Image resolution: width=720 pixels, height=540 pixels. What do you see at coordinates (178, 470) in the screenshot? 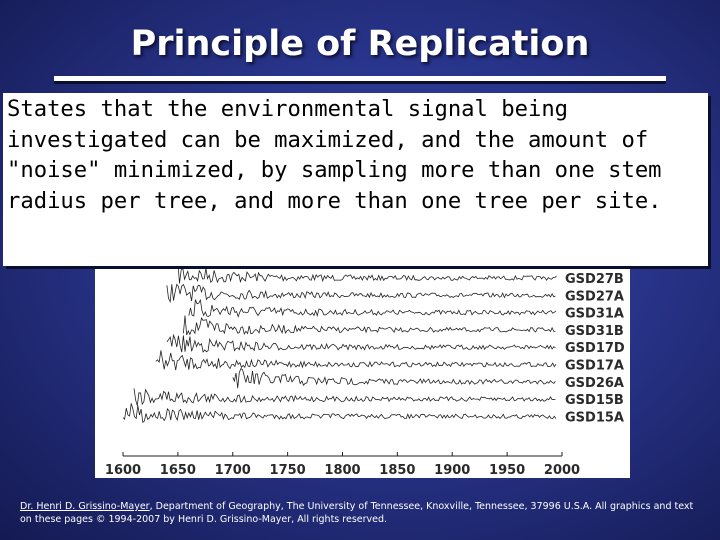
I see `x-tick-label: 1650` at bounding box center [178, 470].